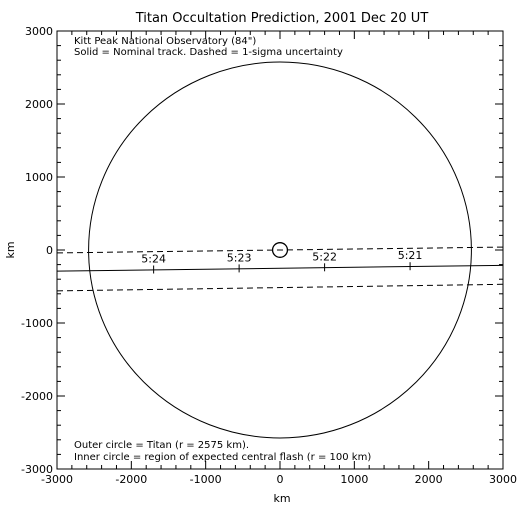 The image size is (530, 506). Describe the element at coordinates (39, 104) in the screenshot. I see `y-tick-label: 2000` at that location.